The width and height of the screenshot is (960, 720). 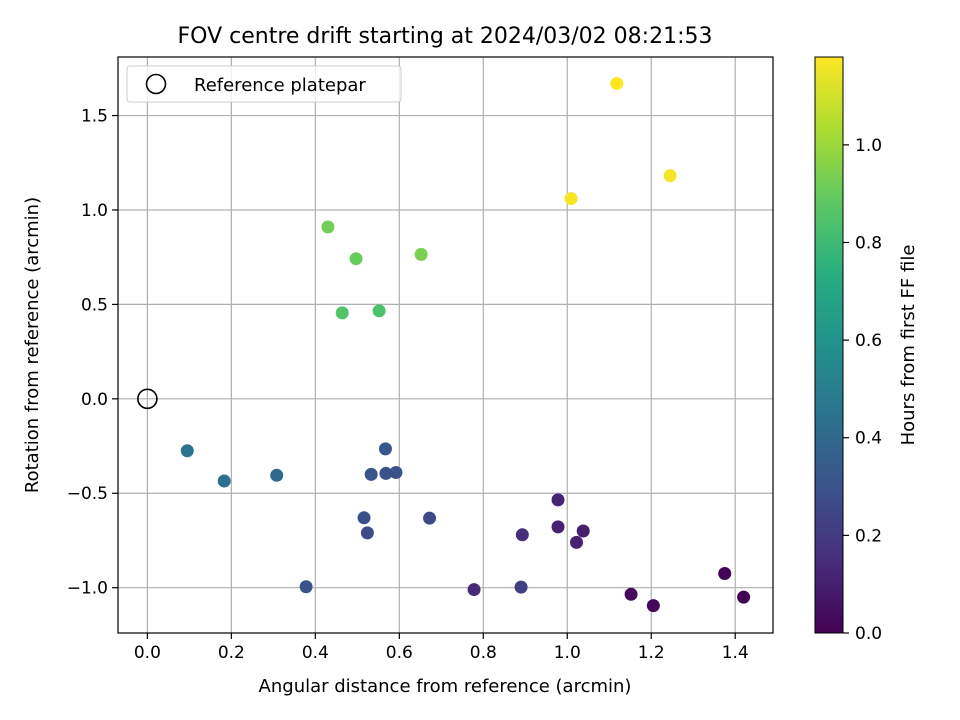 I want to click on x-tick-label: 0.0, so click(x=147, y=653).